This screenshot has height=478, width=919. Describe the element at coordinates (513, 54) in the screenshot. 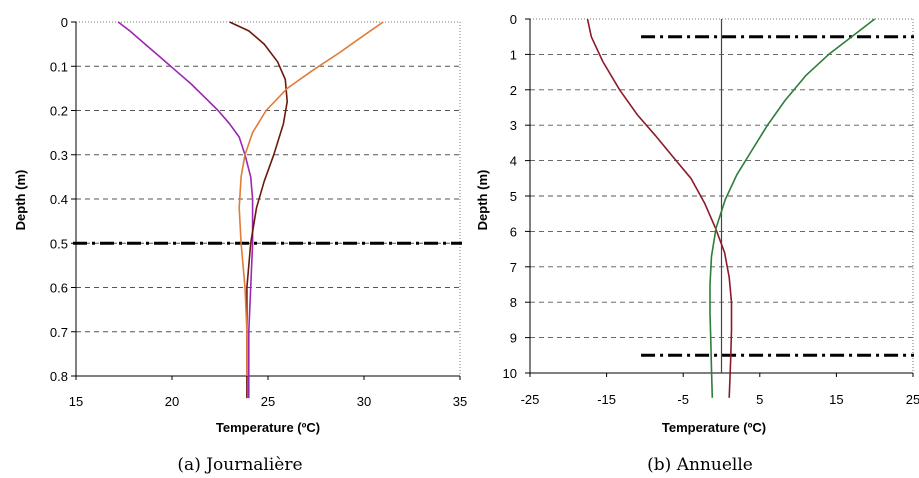

I see `y-tick-label: 1` at that location.